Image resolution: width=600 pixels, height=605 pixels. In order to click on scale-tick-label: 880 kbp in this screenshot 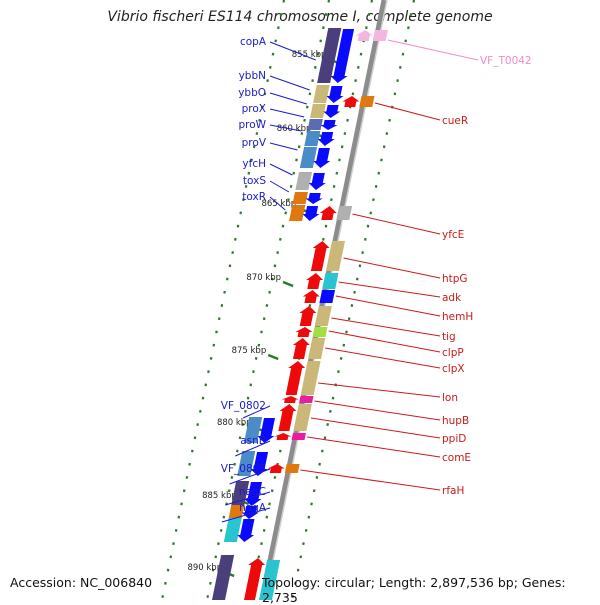, I will do `click(234, 423)`.